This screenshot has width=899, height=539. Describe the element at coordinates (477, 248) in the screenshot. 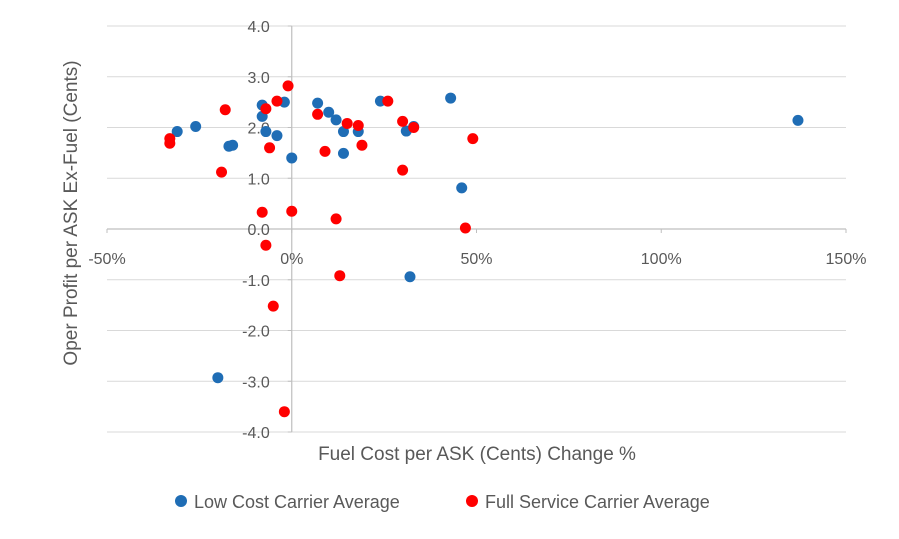

I see `x-tick-labels: -50% 0% 50% 100% 150%` at that location.